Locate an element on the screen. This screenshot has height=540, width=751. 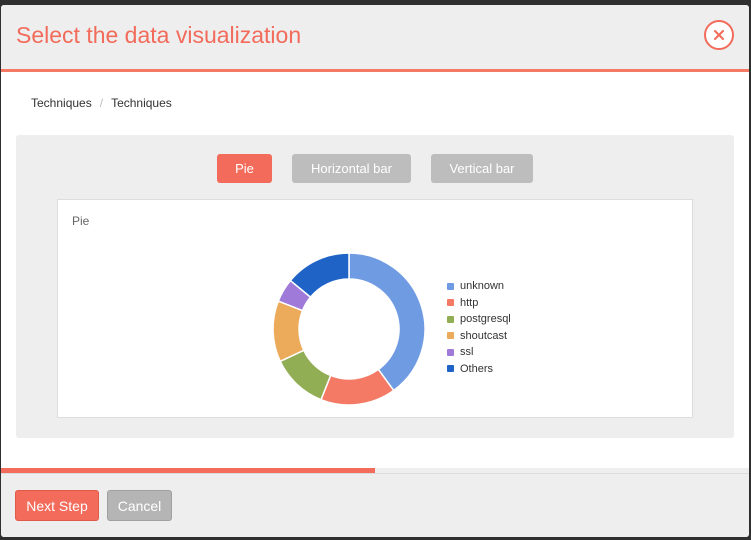
breadcrumb: Techniques / Techniques is located at coordinates (101, 103).